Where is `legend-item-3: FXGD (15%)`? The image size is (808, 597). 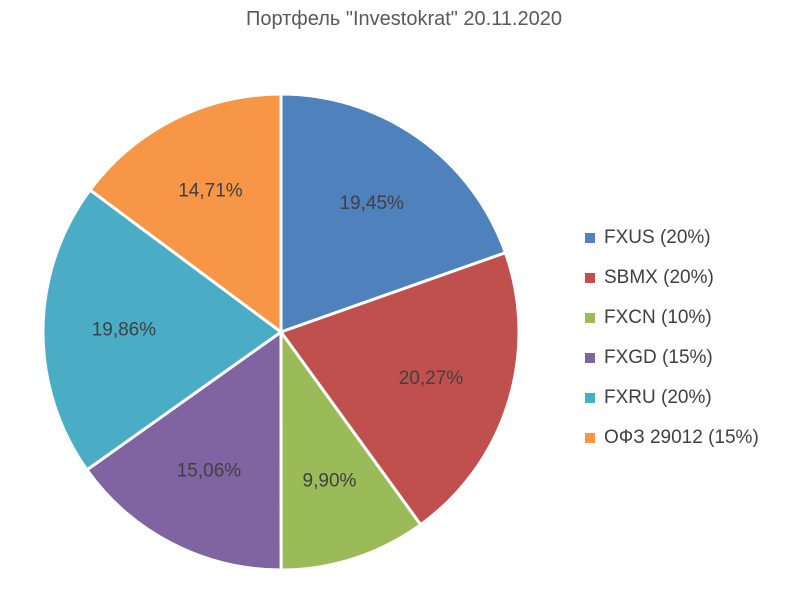
legend-item-3: FXGD (15%) is located at coordinates (672, 358).